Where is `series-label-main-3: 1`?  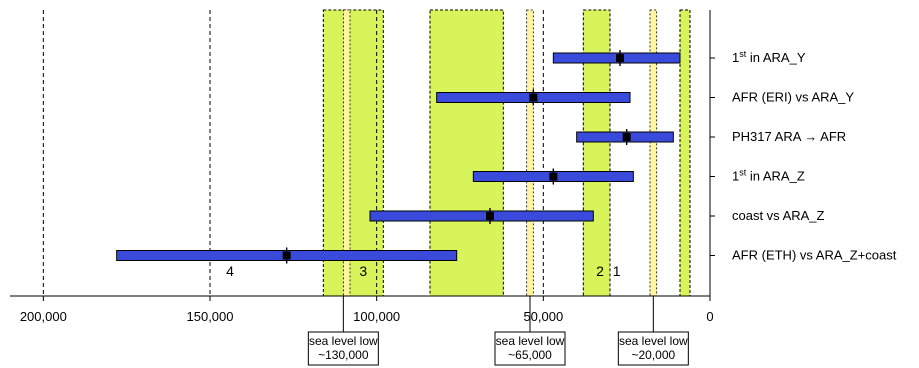
series-label-main-3: 1 is located at coordinates (735, 176).